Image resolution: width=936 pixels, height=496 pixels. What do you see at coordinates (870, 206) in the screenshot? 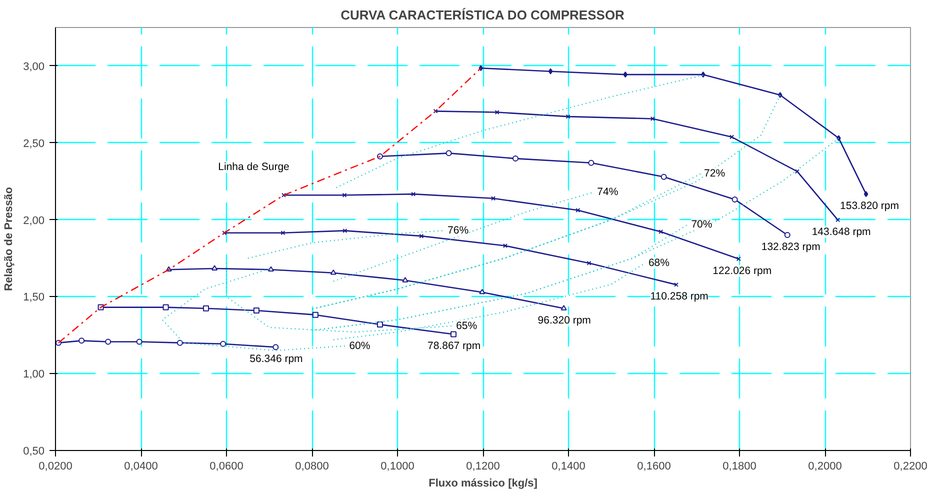
I see `series-label: 153.820 rpm` at bounding box center [870, 206].